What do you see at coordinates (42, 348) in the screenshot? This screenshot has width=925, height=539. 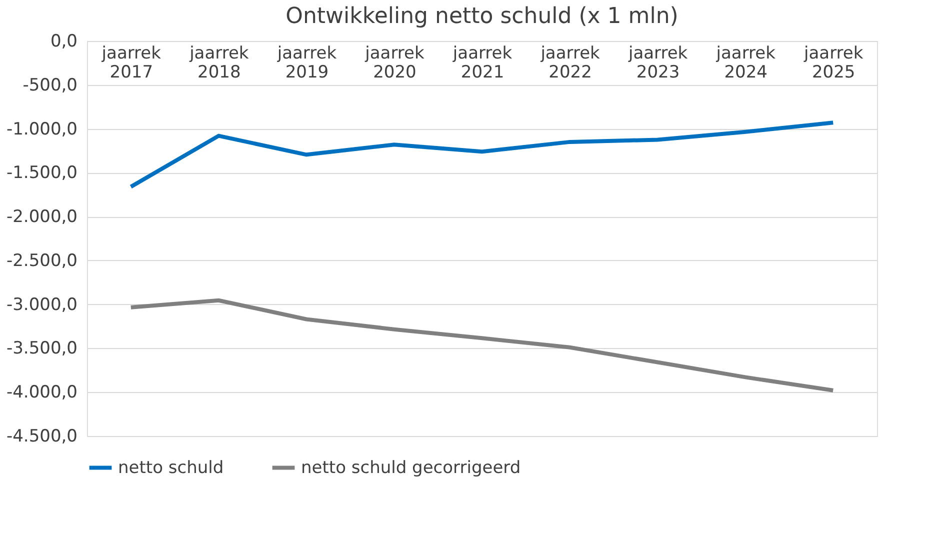 I see `y-tick-label: -3.500,0` at bounding box center [42, 348].